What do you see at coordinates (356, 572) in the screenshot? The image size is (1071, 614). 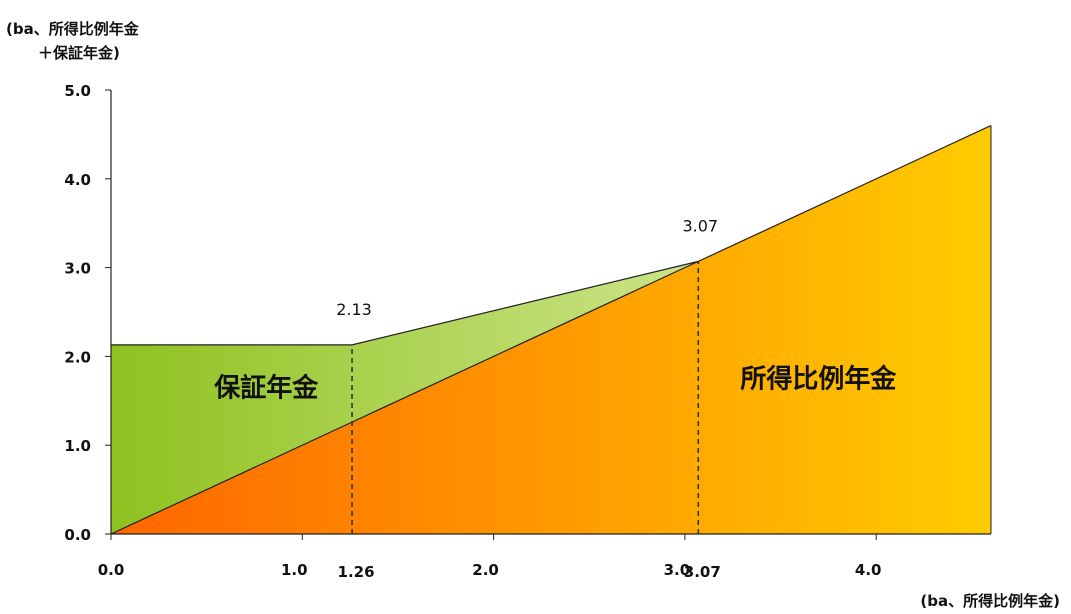 I see `x-extra-label: 1.26` at bounding box center [356, 572].